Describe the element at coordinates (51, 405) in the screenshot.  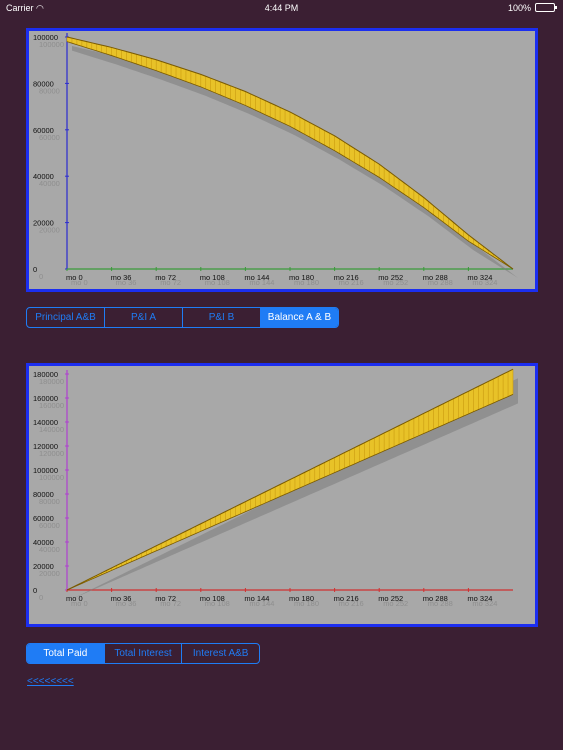
I see `y-tick-shadow: 160000` at that location.